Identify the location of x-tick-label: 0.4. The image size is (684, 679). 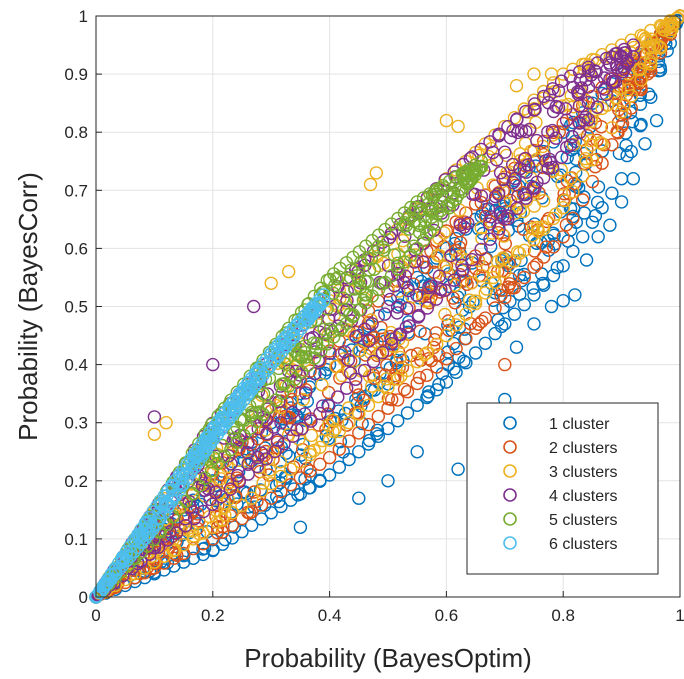
(330, 615).